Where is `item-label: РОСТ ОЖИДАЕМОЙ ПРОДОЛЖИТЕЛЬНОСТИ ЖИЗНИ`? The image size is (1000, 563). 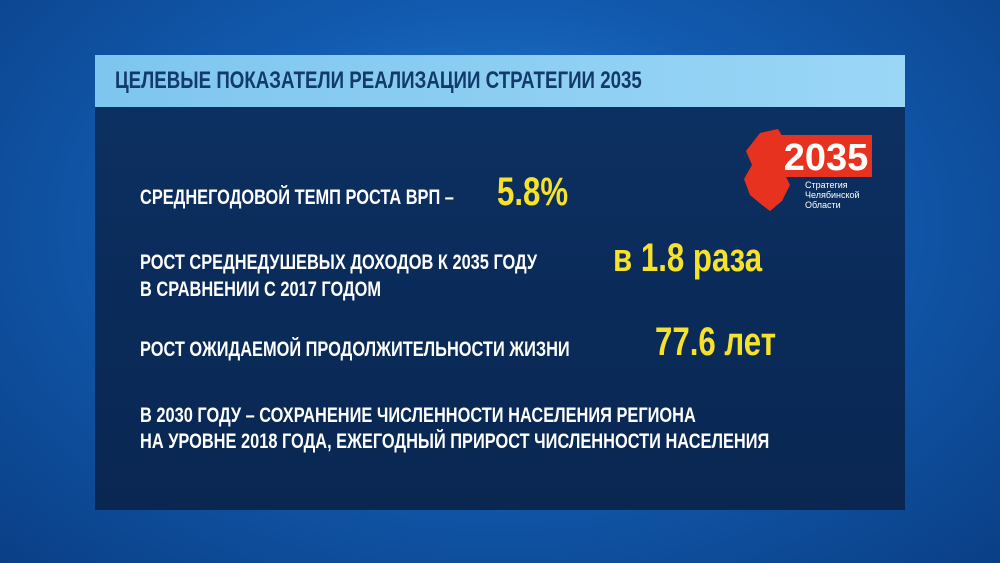
item-label: РОСТ ОЖИДАЕМОЙ ПРОДОЛЖИТЕЛЬНОСТИ ЖИЗНИ is located at coordinates (355, 349).